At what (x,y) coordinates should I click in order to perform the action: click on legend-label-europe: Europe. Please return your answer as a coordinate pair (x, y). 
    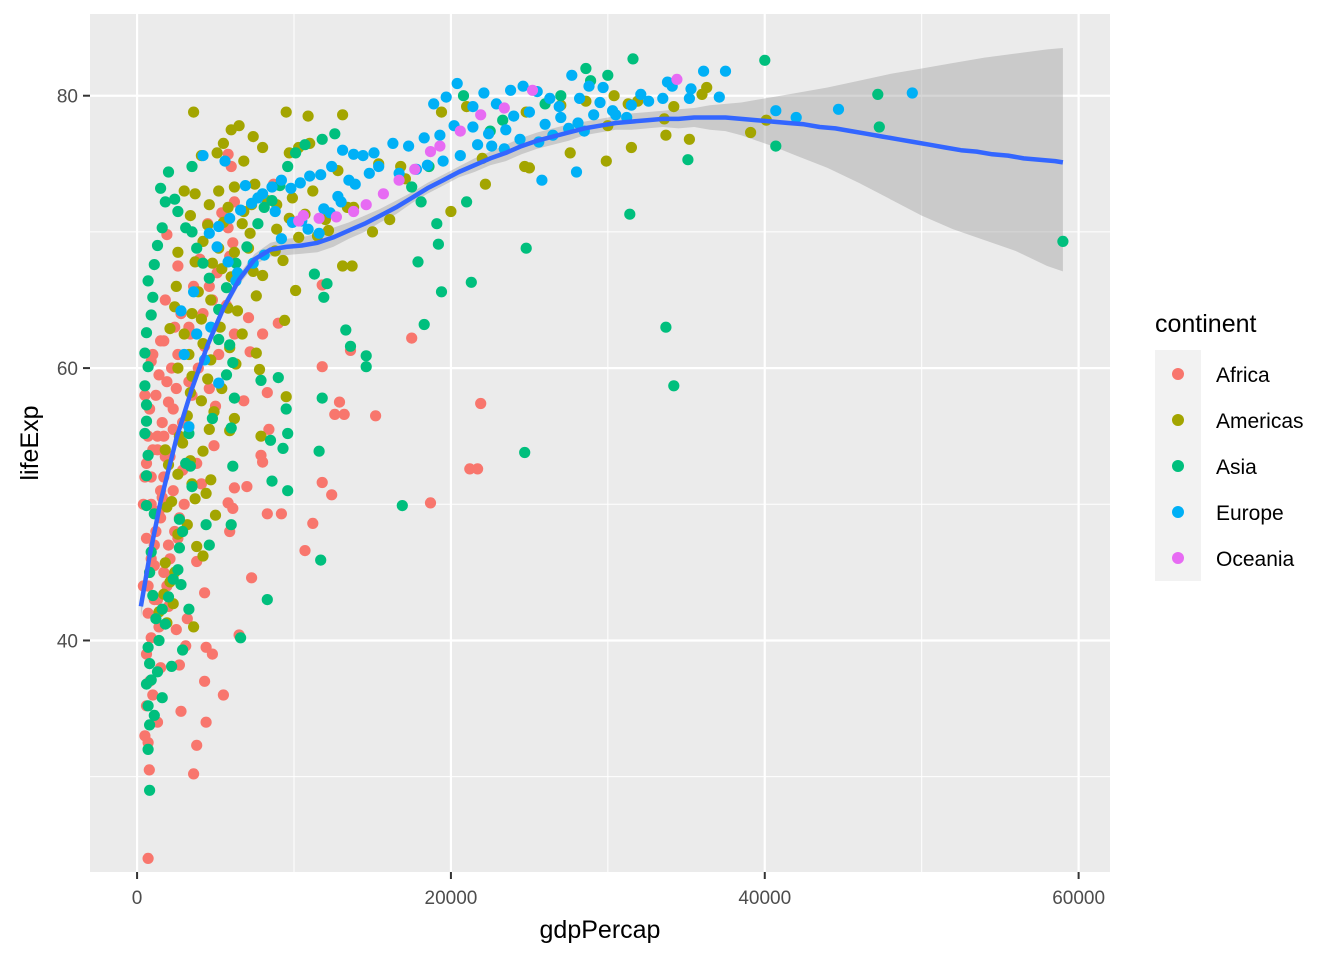
    Looking at the image, I should click on (1250, 513).